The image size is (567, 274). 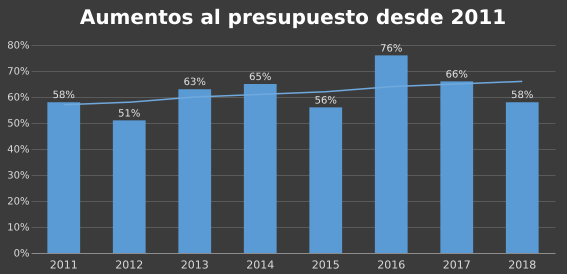 I want to click on chart-title: Aumentos al presupuesto desde 2011, so click(x=293, y=17).